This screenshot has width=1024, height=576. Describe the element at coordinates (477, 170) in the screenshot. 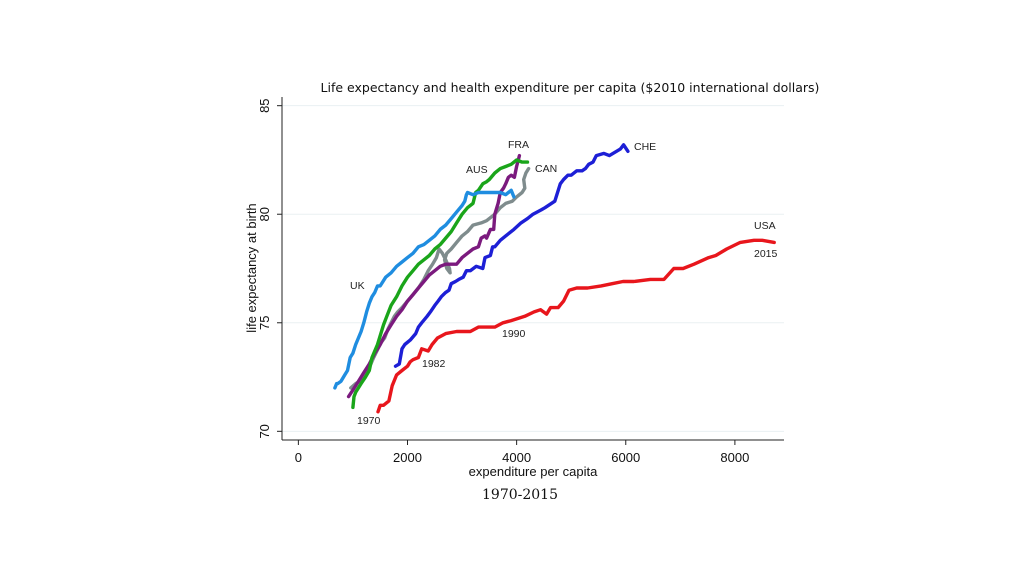

I see `series-label-aus: AUS` at that location.